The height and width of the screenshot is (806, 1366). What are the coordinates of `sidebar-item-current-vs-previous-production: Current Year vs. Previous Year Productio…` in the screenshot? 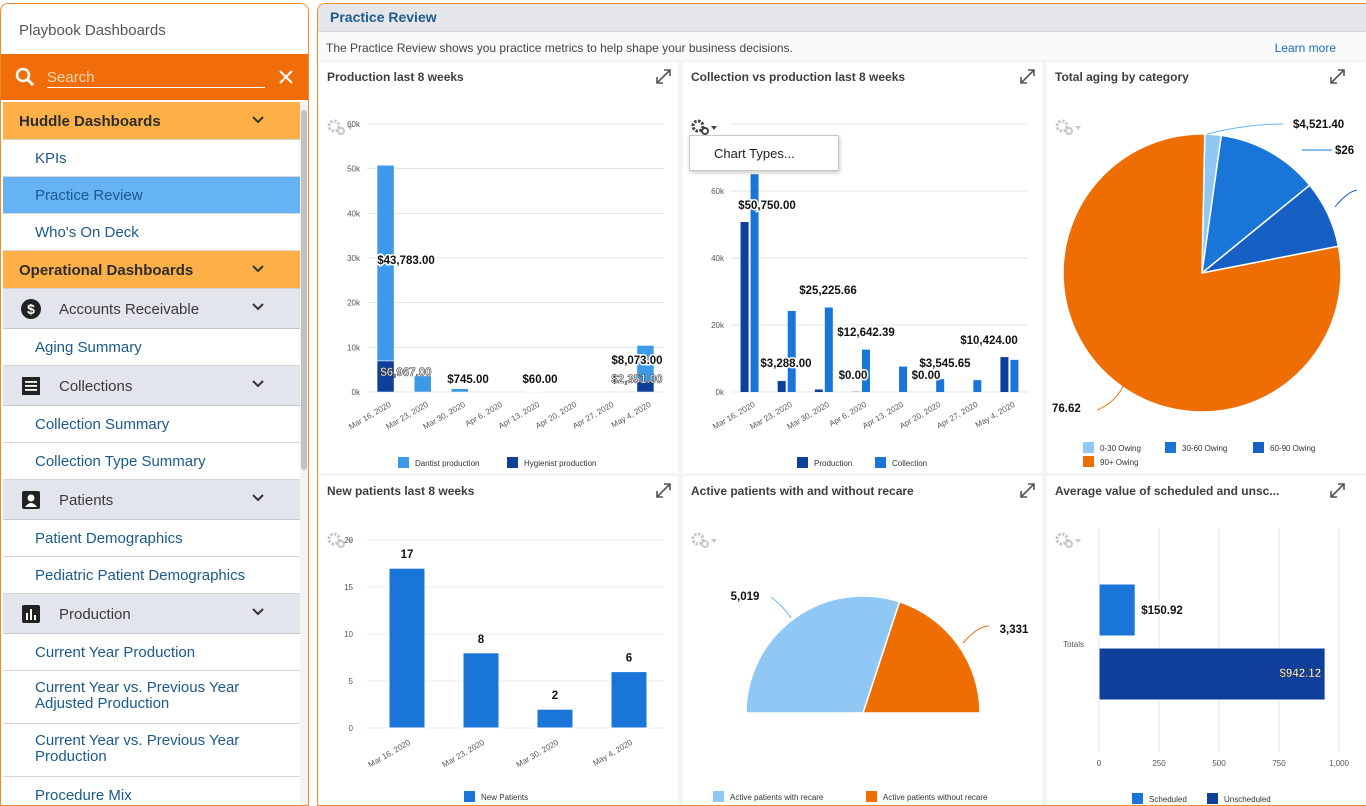 It's located at (151, 750).